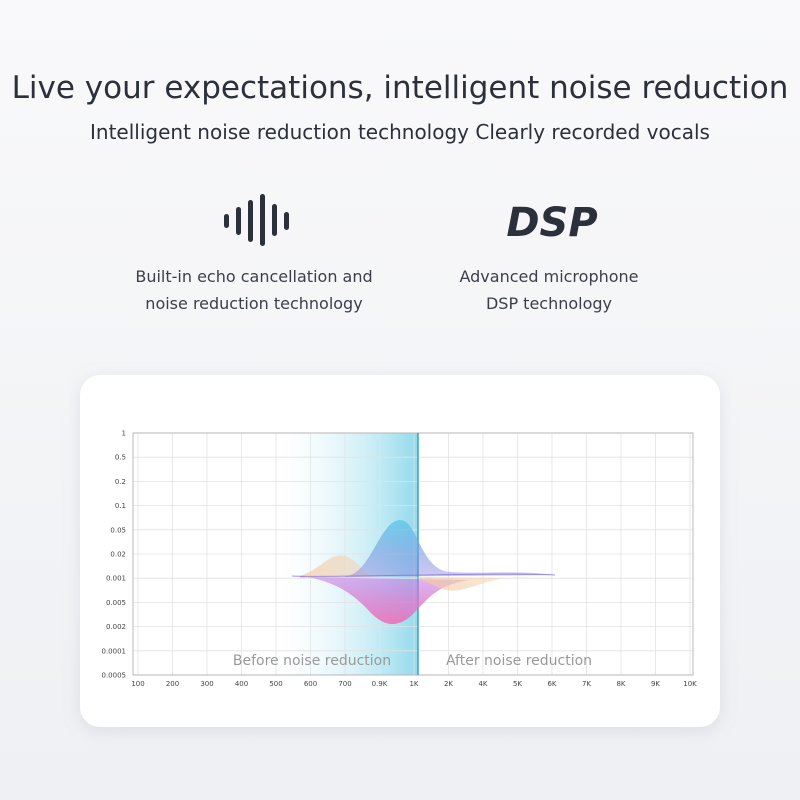 The height and width of the screenshot is (800, 800). I want to click on y-label: 0.5, so click(120, 458).